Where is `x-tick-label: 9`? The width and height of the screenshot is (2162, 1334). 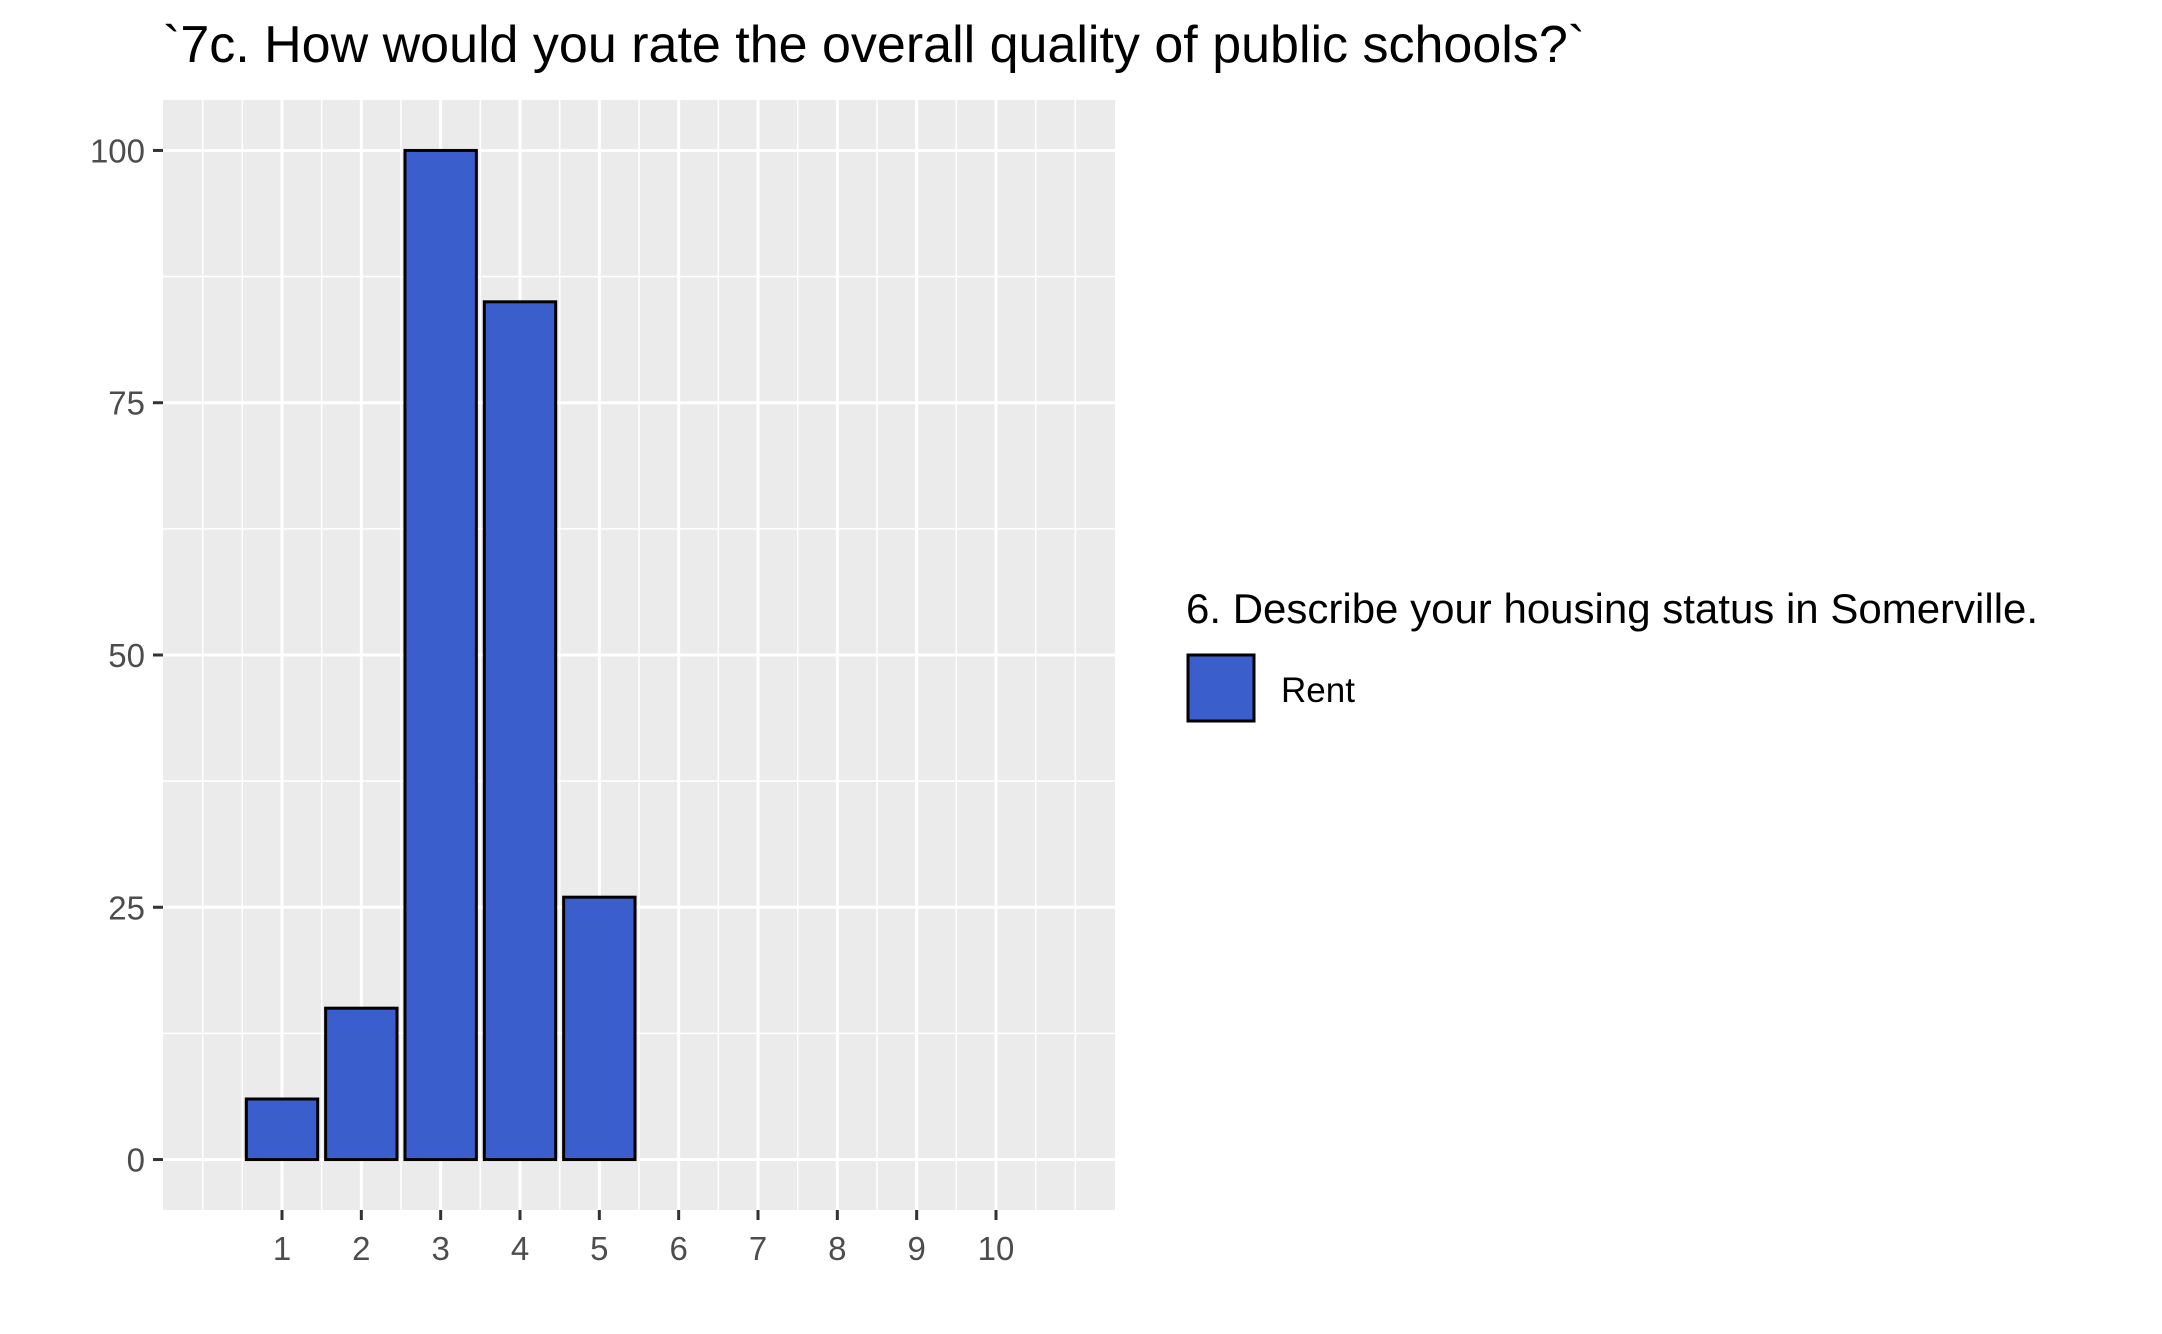 x-tick-label: 9 is located at coordinates (916, 1248).